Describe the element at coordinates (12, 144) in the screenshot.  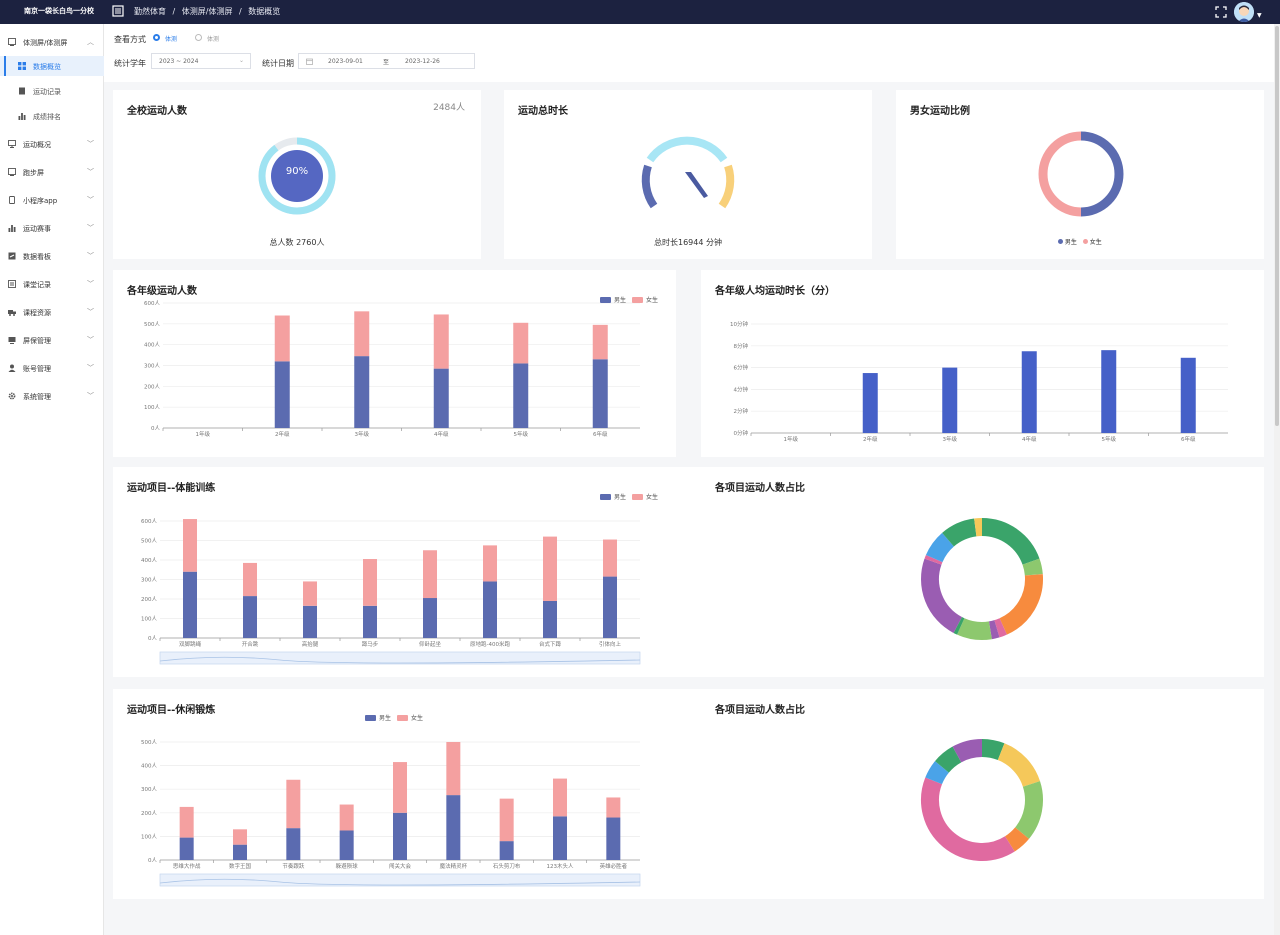
I see `monitor-icon` at that location.